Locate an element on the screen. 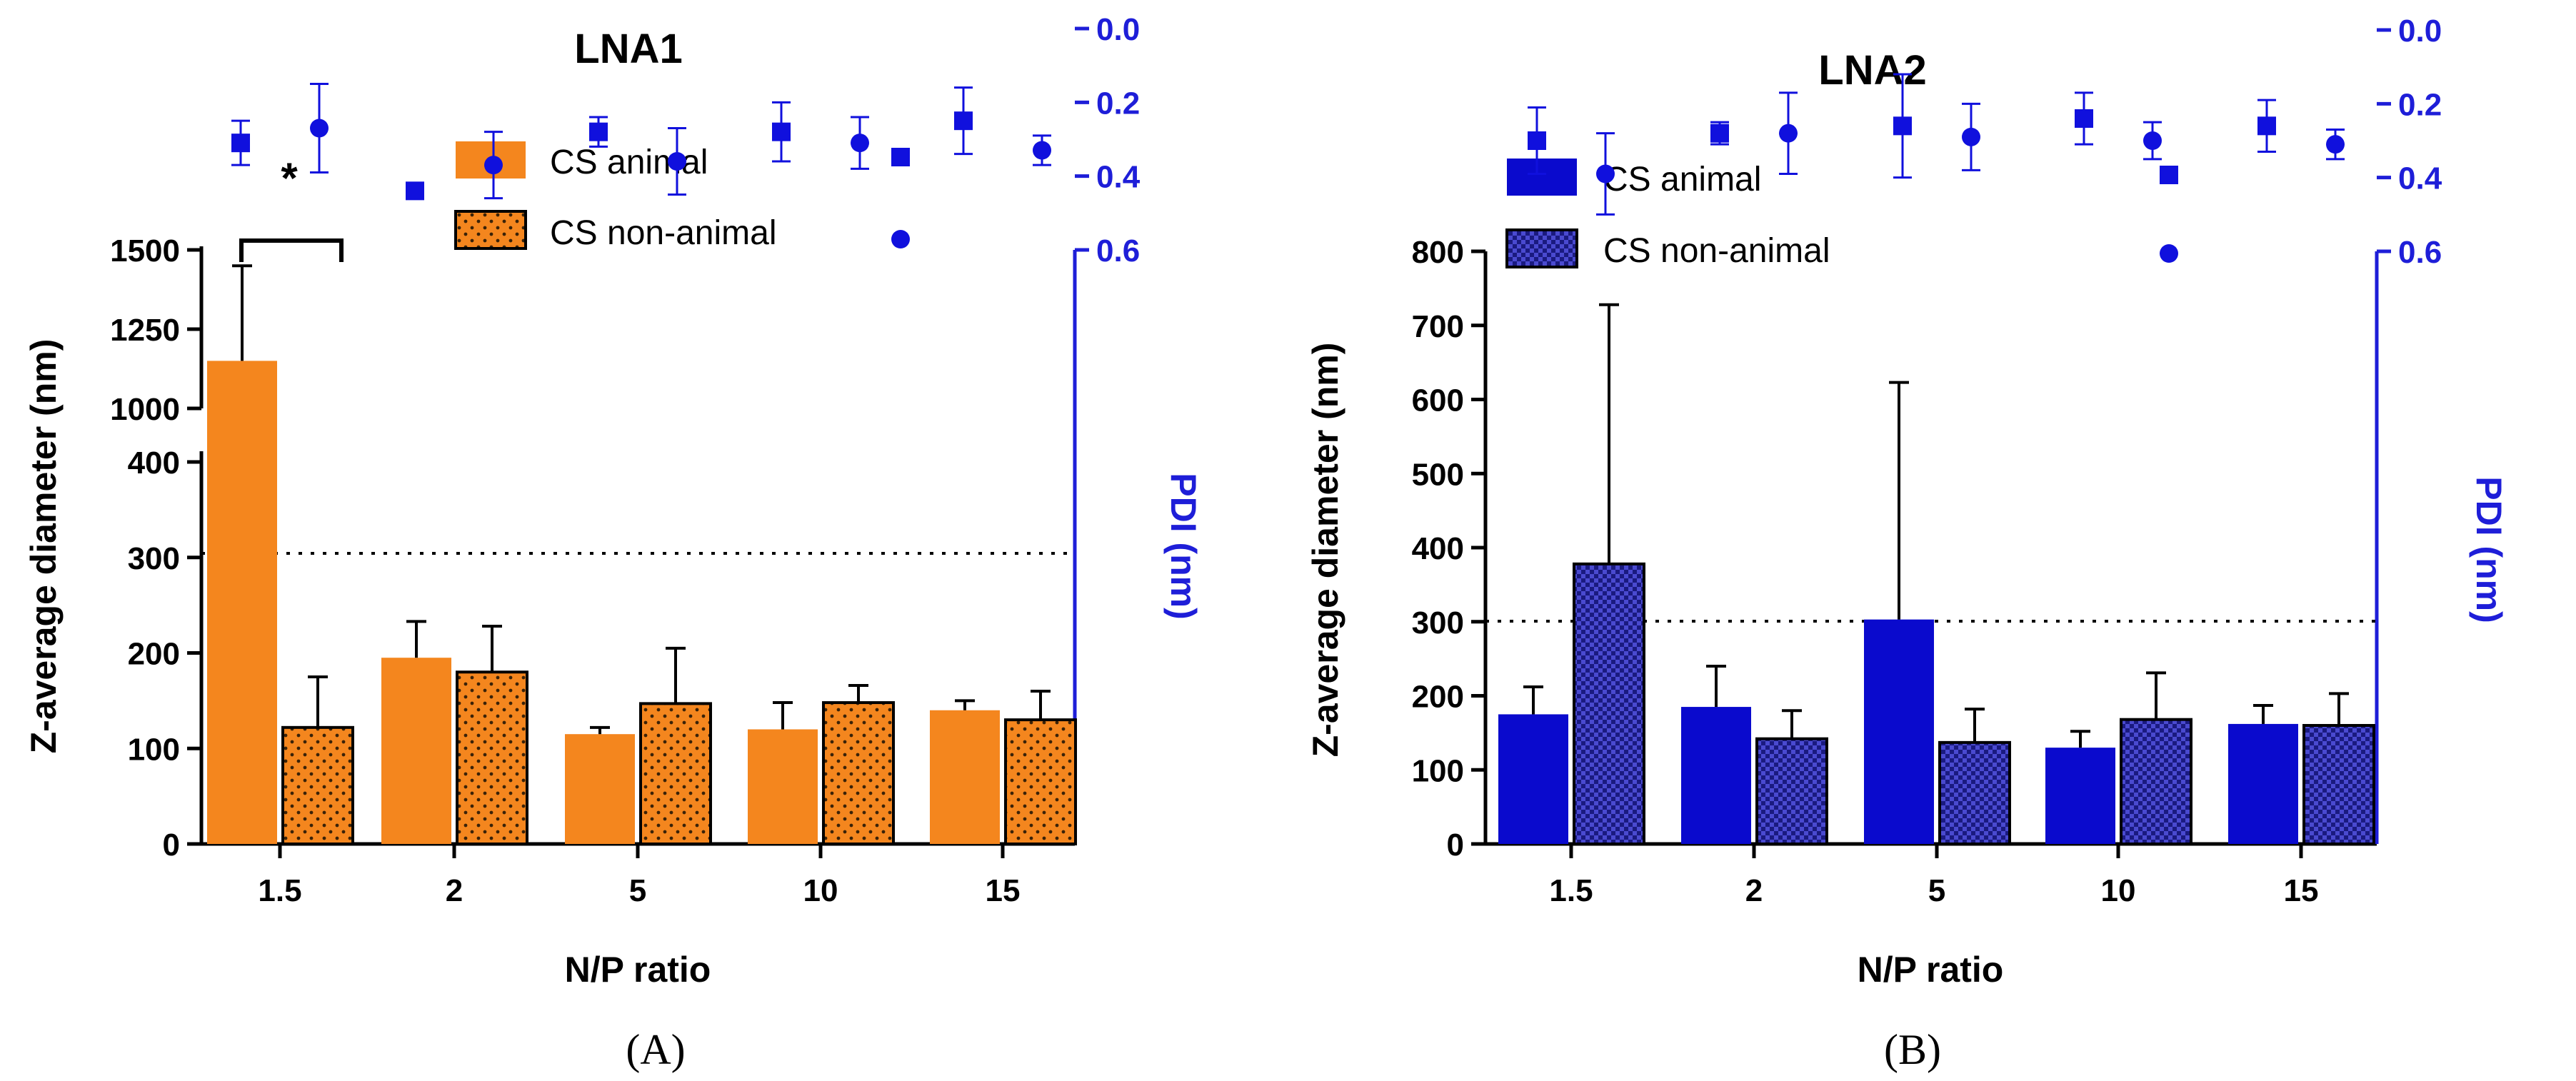  y-tick-label: 1250 is located at coordinates (145, 330).